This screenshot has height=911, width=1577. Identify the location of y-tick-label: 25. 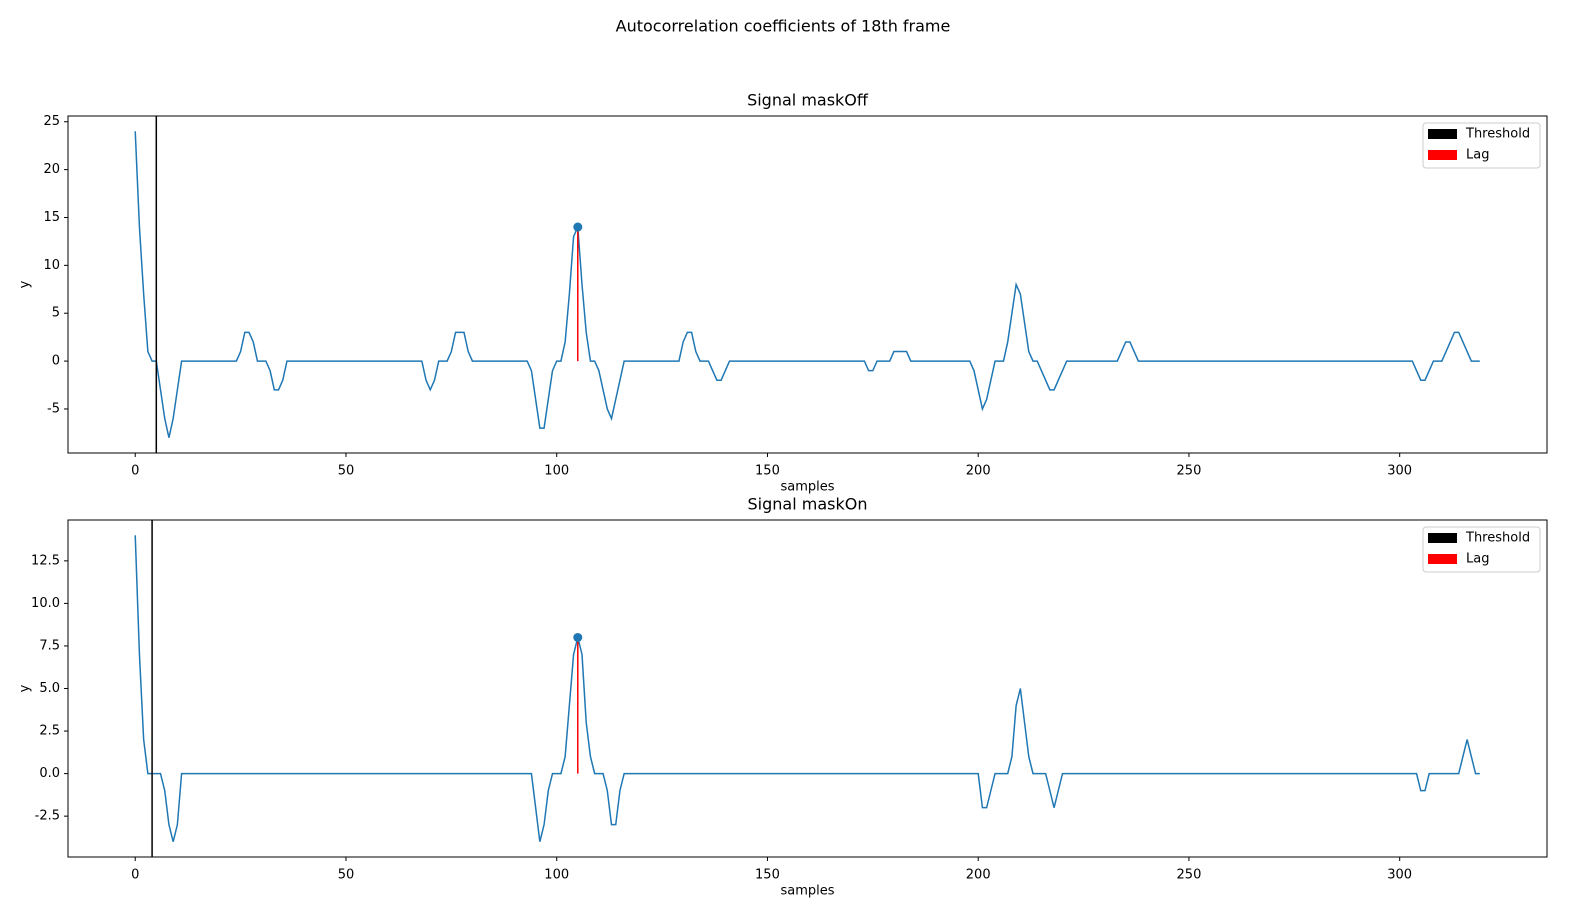
(51, 121).